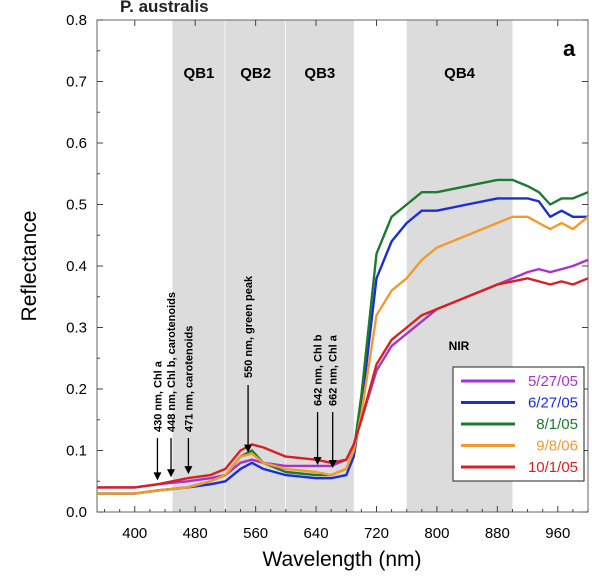 This screenshot has height=577, width=592. I want to click on y-tick-label: 0.0, so click(76, 512).